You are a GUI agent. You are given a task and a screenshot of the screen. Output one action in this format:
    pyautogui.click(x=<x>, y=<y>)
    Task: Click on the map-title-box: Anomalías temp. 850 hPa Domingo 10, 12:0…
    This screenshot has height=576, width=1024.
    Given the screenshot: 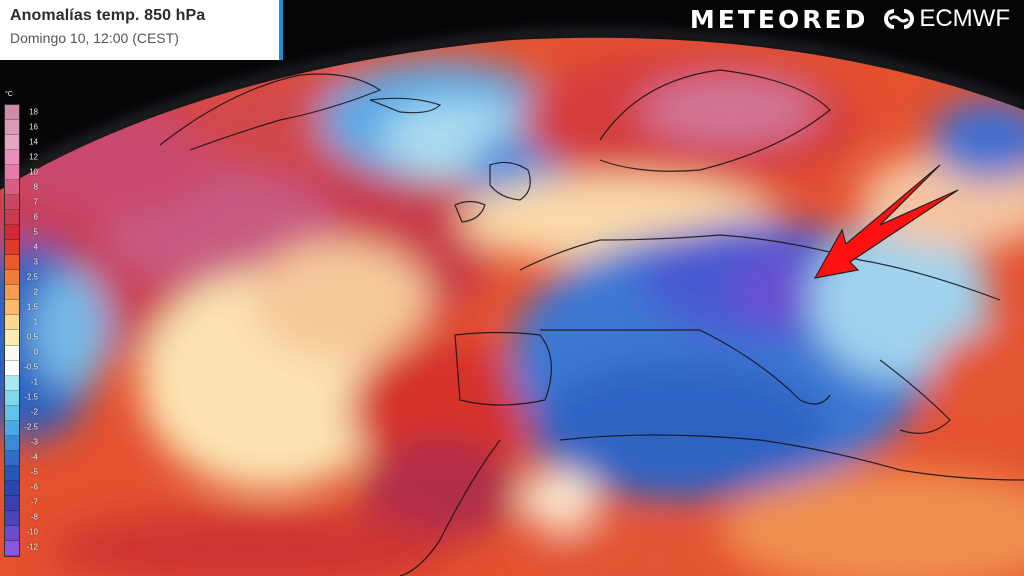 What is the action you would take?
    pyautogui.click(x=141, y=30)
    